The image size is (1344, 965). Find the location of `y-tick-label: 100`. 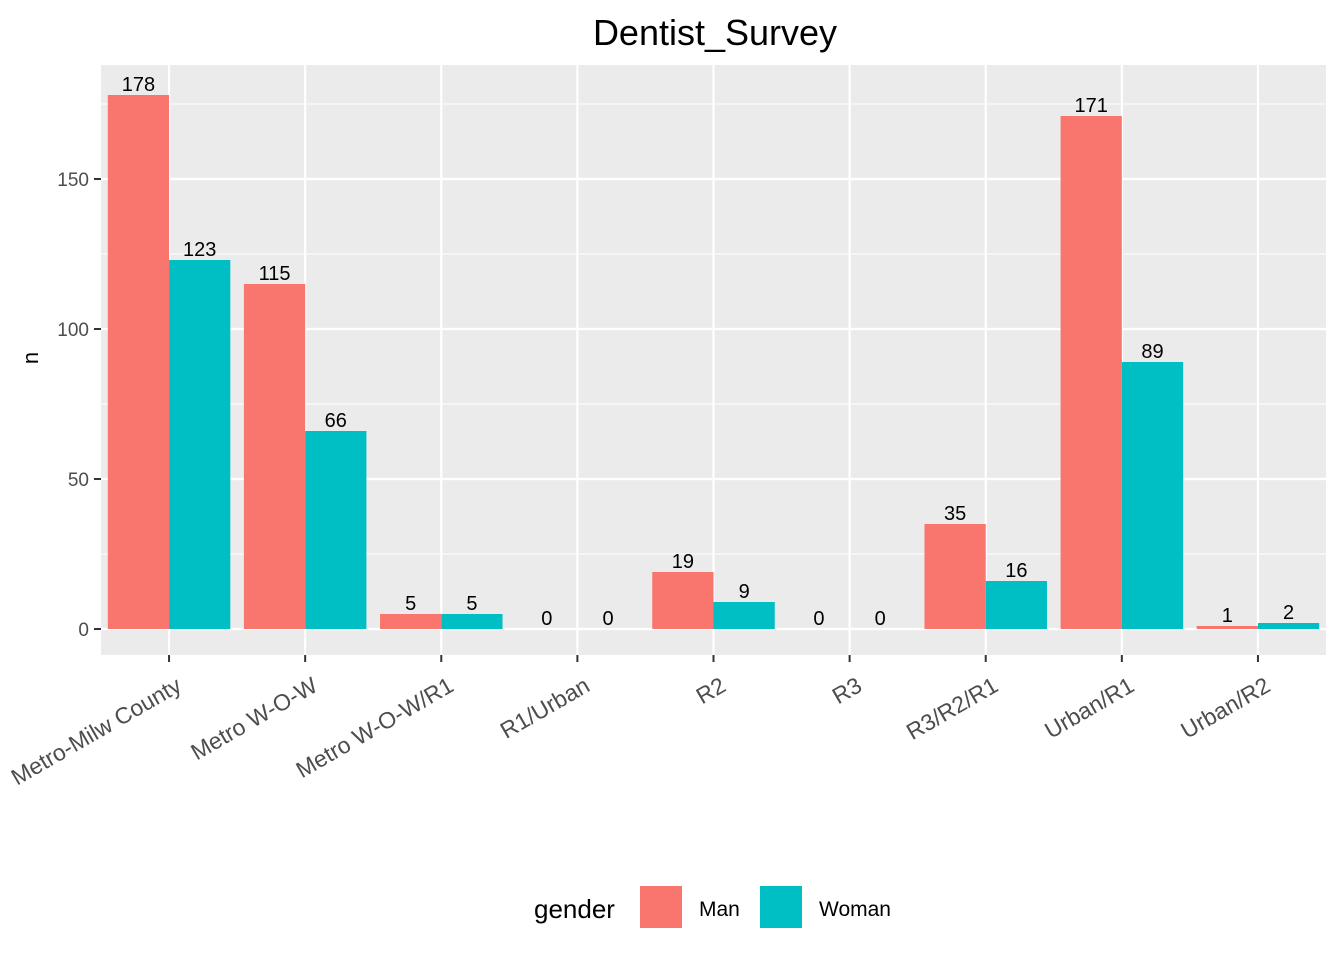

y-tick-label: 100 is located at coordinates (73, 330).